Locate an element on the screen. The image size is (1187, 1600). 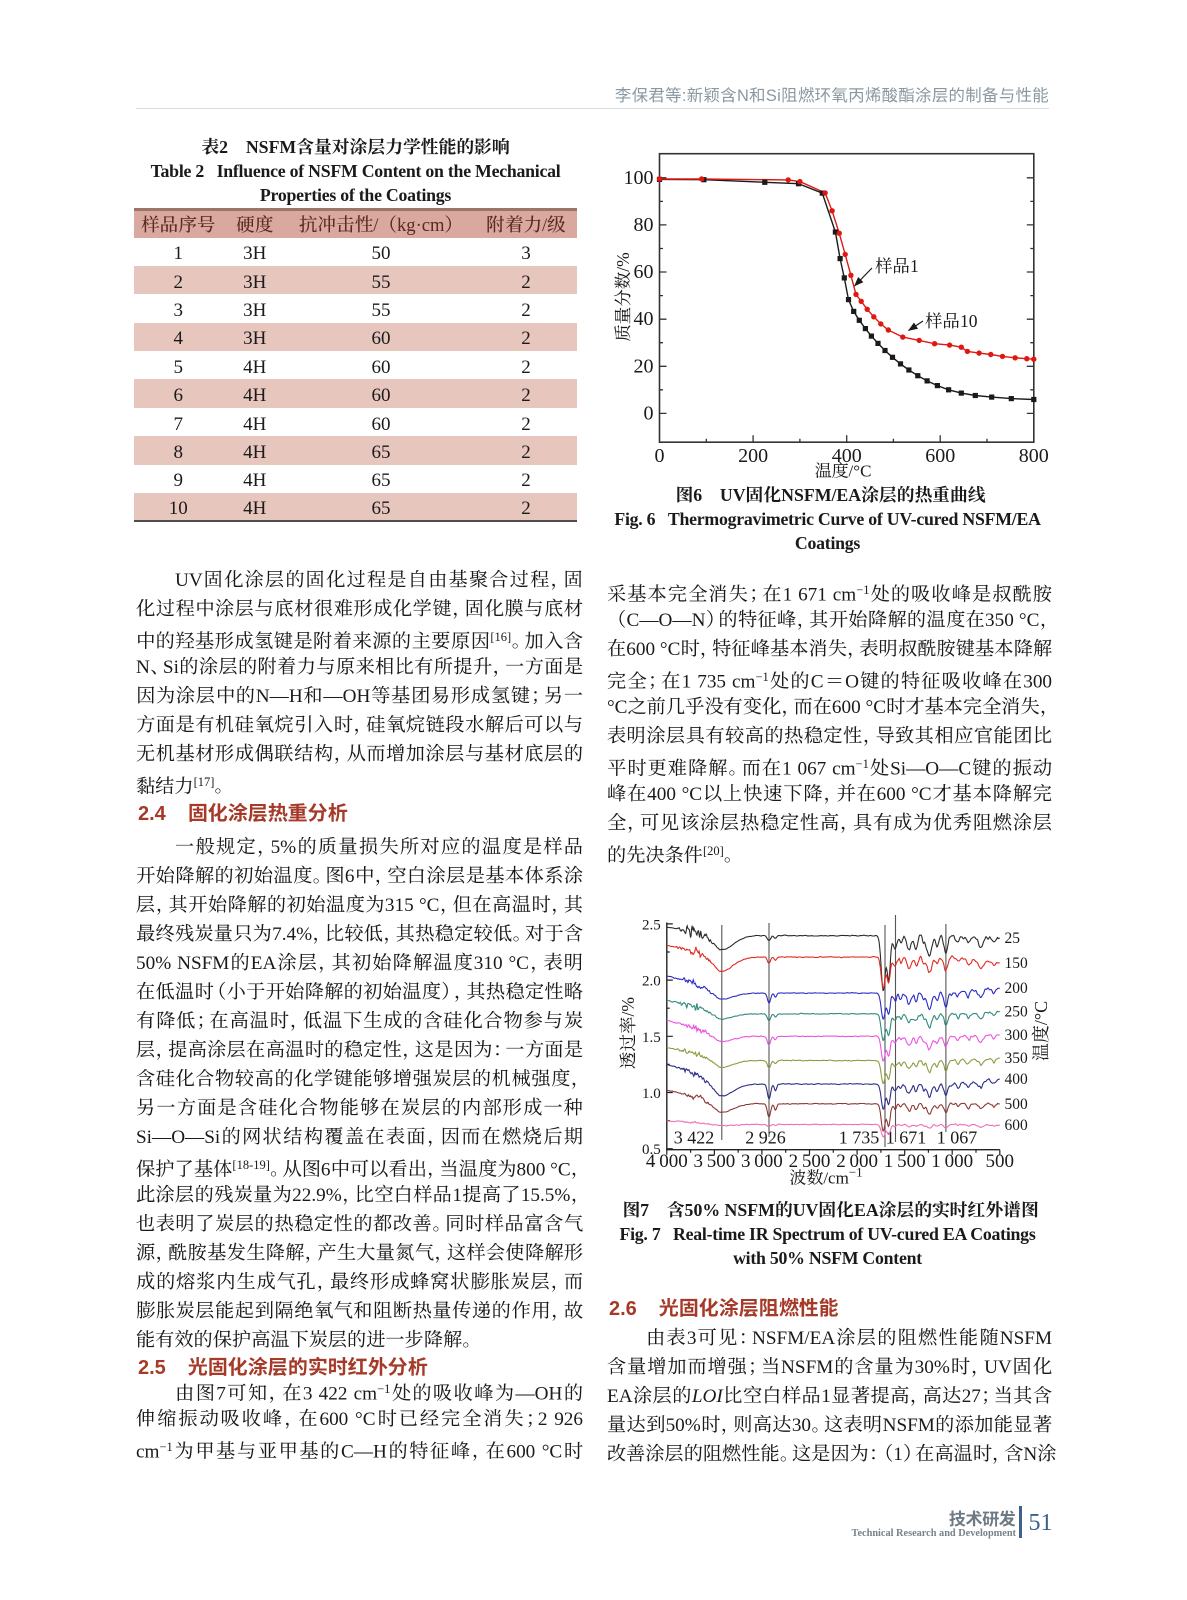
svg-text: 40 is located at coordinates (644, 319).